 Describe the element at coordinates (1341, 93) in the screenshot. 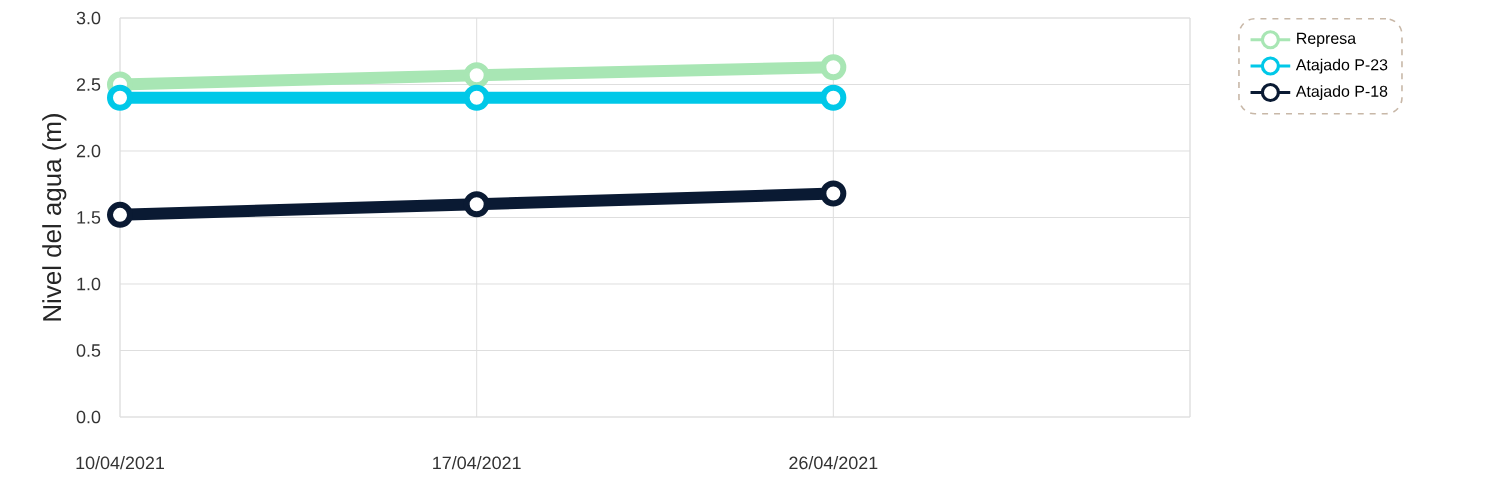

I see `legend-label: Atajado P-18` at that location.